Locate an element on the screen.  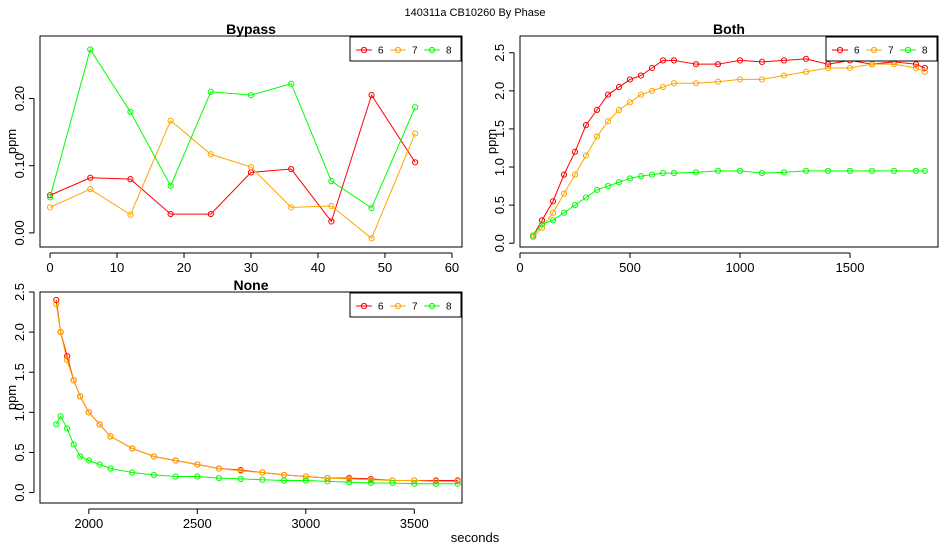
x-tick-label: 3000 is located at coordinates (305, 523).